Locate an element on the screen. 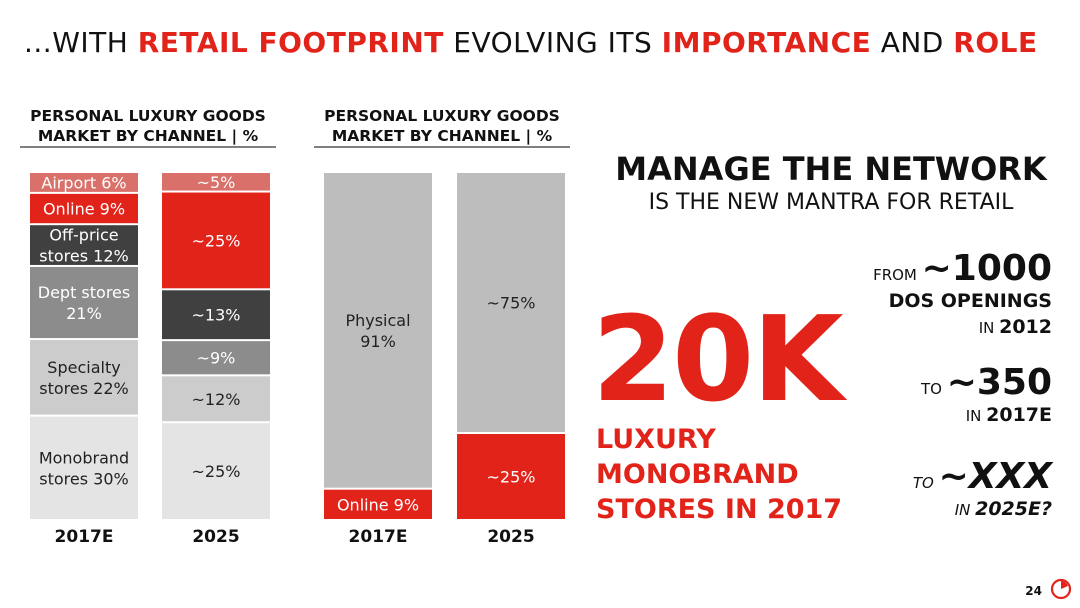 This screenshot has height=608, width=1080. stat-year-2025e: IN 2025E? is located at coordinates (1003, 509).